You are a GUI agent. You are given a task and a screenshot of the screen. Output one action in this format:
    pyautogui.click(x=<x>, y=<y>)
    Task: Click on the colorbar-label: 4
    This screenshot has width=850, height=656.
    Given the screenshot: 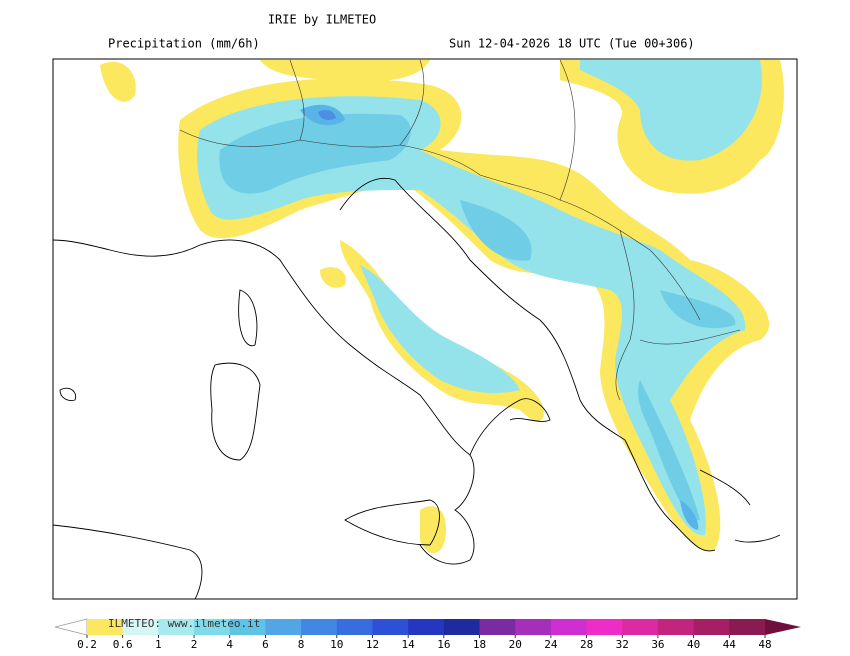 What is the action you would take?
    pyautogui.click(x=229, y=644)
    